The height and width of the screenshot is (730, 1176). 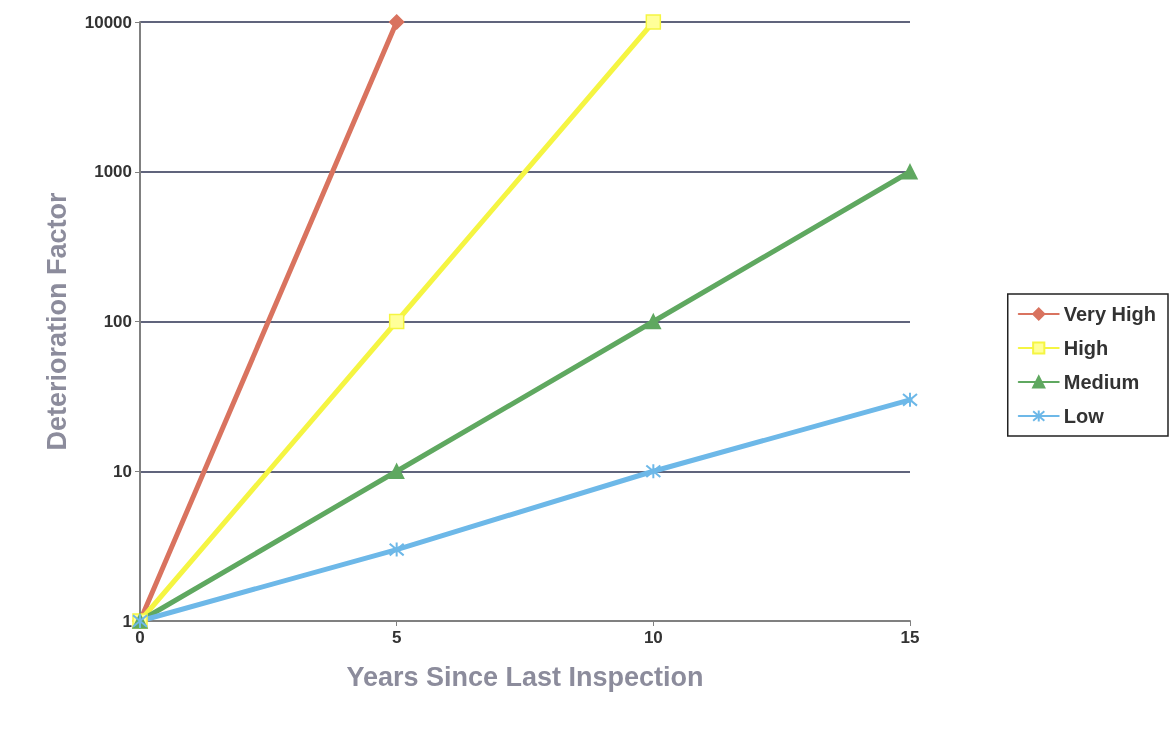 I want to click on y-tick-label: 100, so click(x=117, y=321).